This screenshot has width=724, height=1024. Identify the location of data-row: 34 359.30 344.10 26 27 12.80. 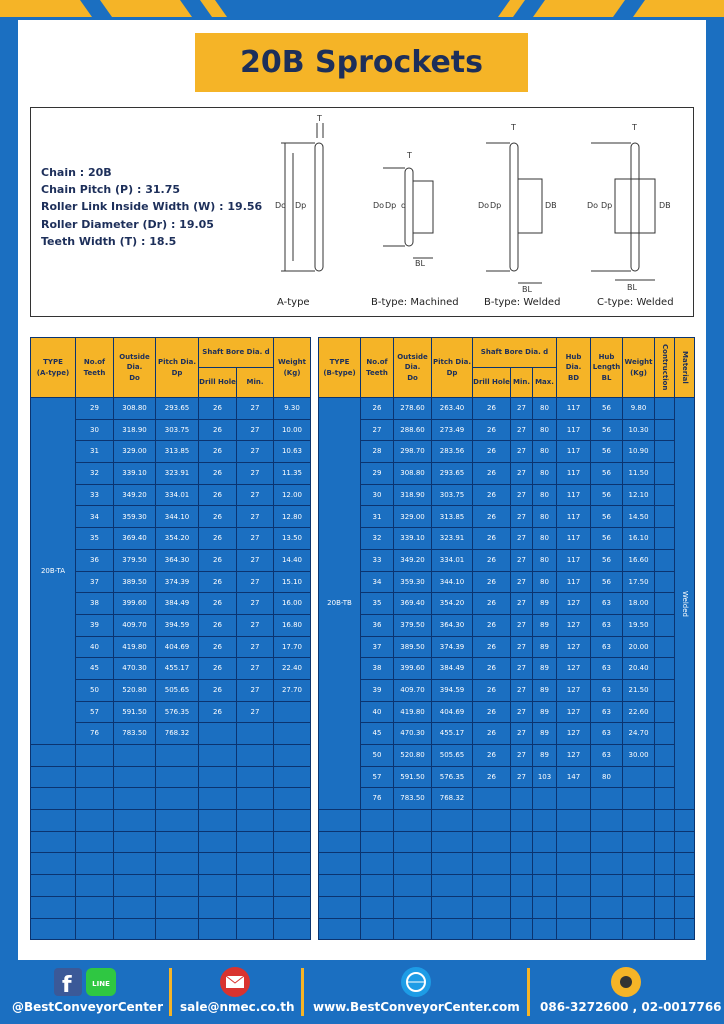
(171, 517).